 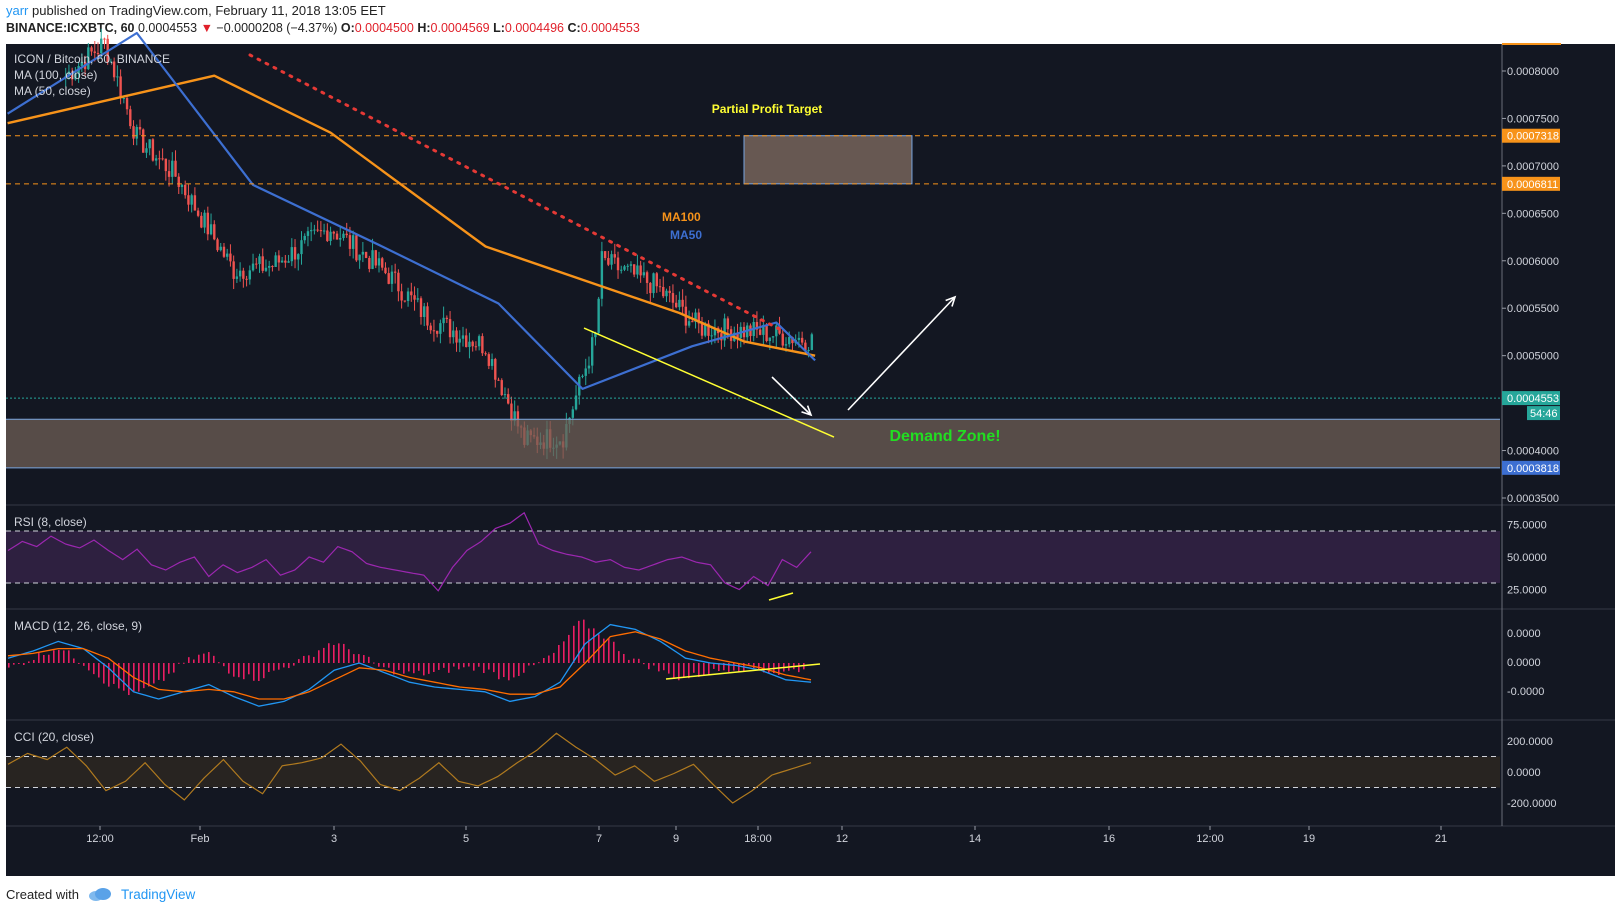 I want to click on price-label-text: 0.0004553, so click(x=1533, y=399).